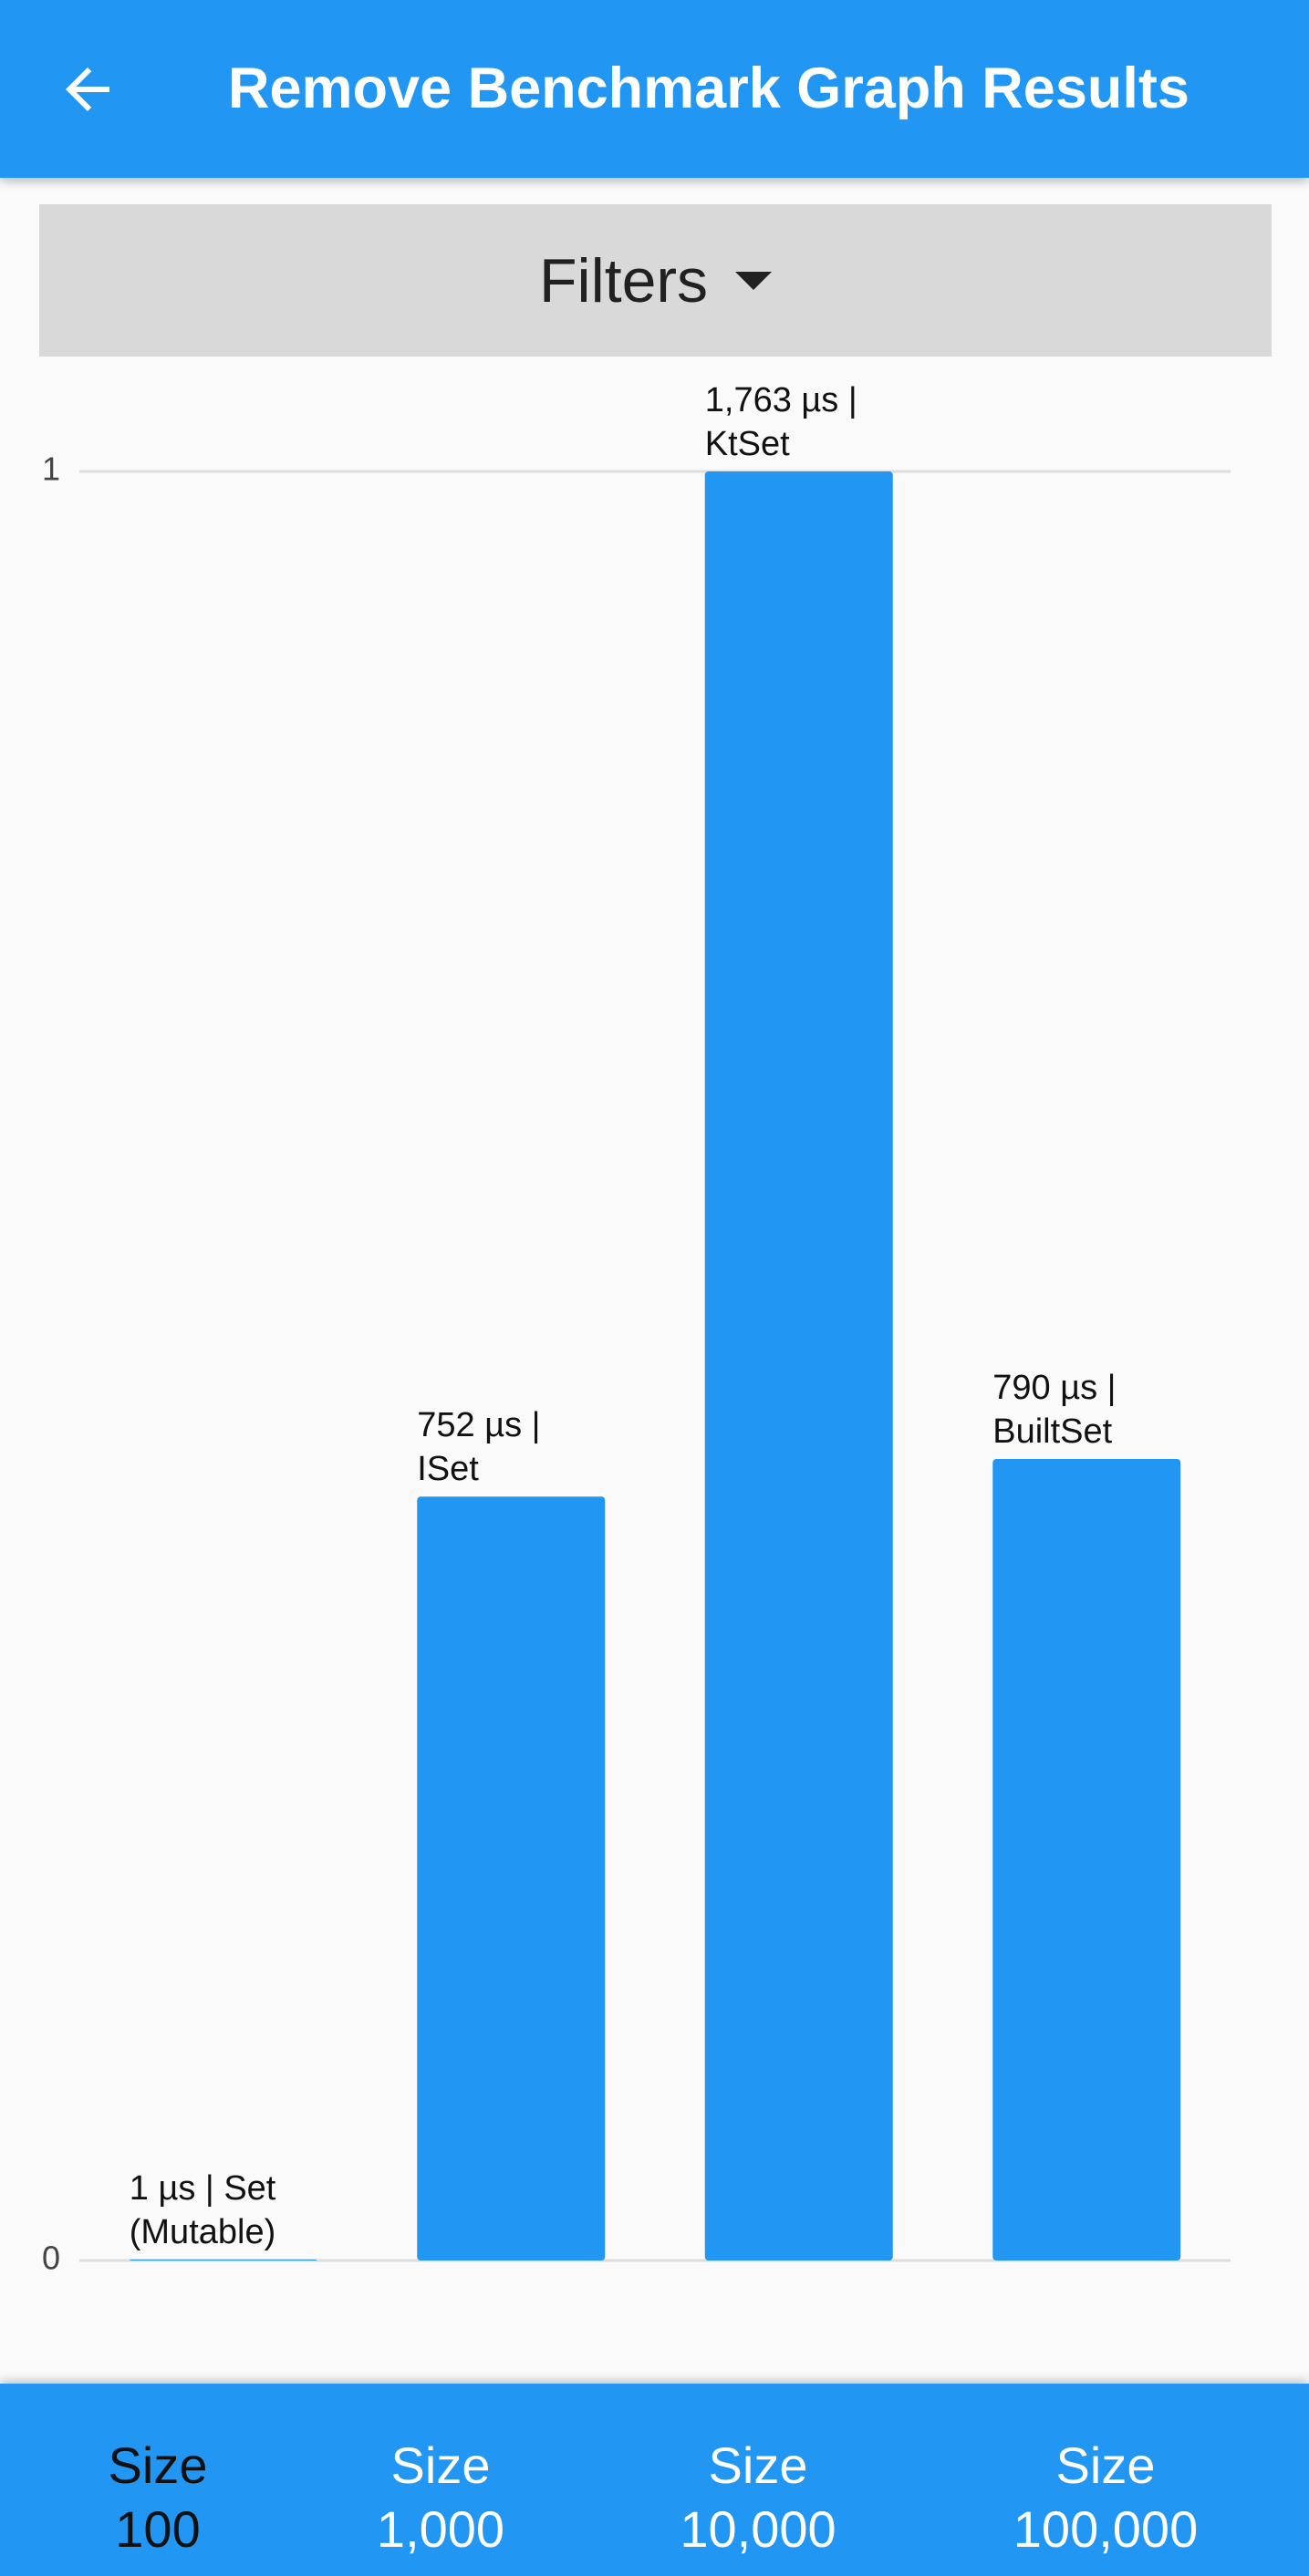 This screenshot has width=1309, height=2576. I want to click on nav-tab: Size 10,000, so click(758, 2480).